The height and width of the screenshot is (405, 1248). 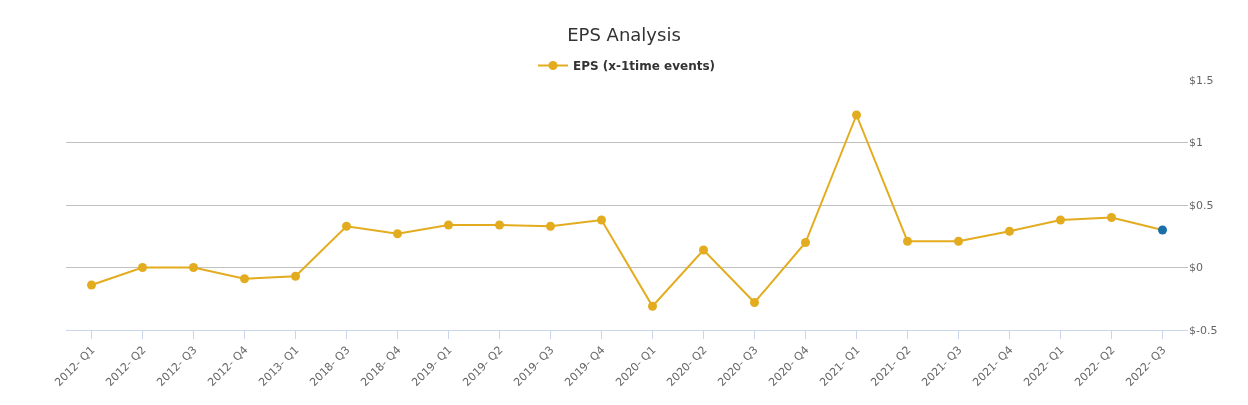 What do you see at coordinates (1203, 330) in the screenshot?
I see `y-tick-label: $-0.5` at bounding box center [1203, 330].